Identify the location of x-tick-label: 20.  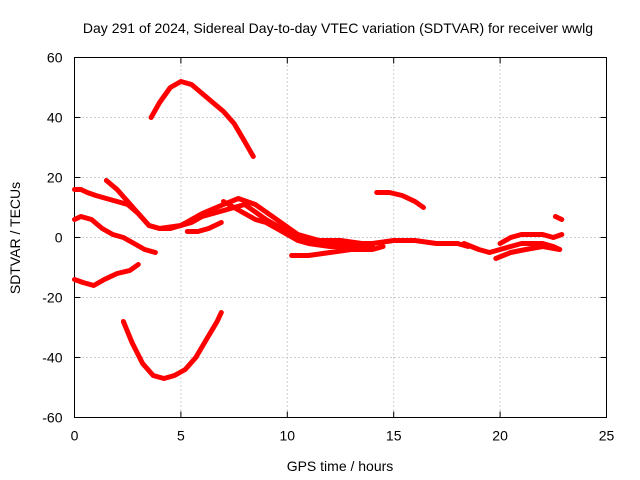
(500, 436).